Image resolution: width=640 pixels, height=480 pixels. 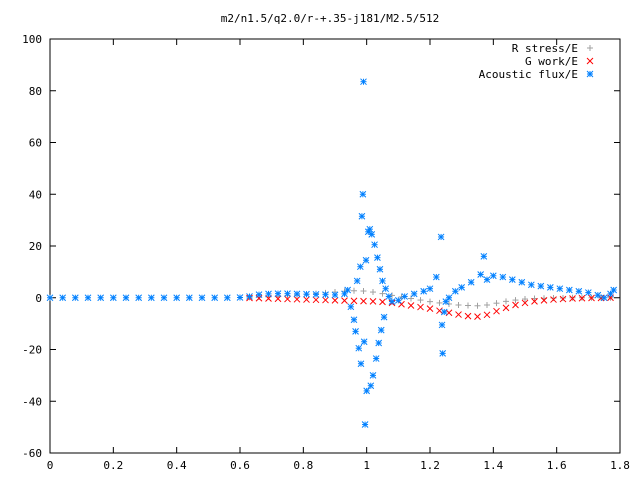 What do you see at coordinates (177, 465) in the screenshot?
I see `x-tick-label: 0.4` at bounding box center [177, 465].